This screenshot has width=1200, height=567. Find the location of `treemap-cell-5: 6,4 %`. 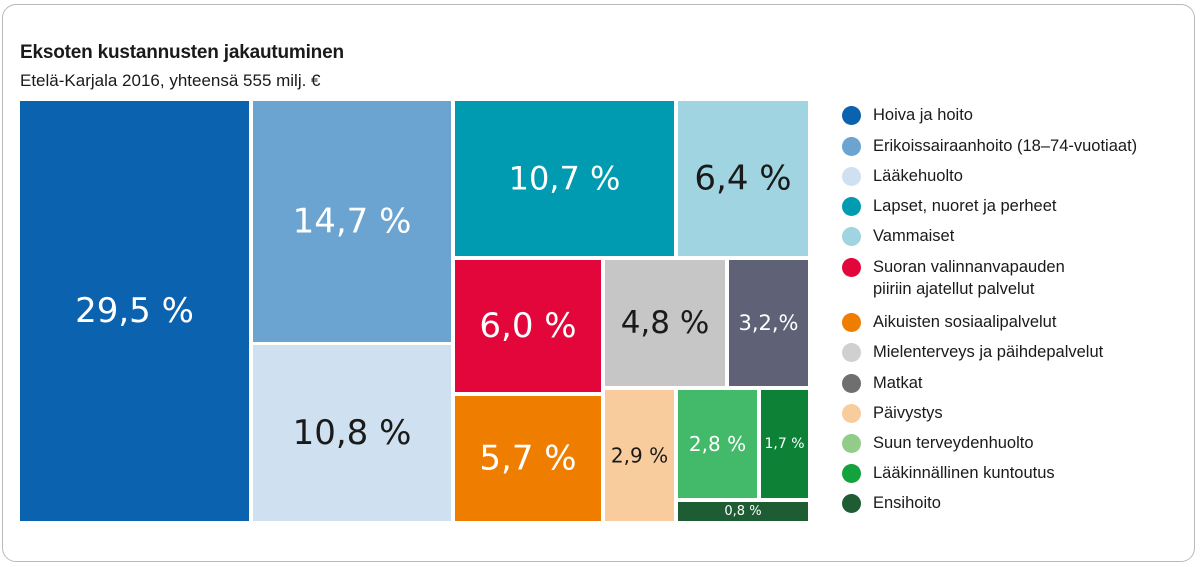

treemap-cell-5: 6,4 % is located at coordinates (743, 178).